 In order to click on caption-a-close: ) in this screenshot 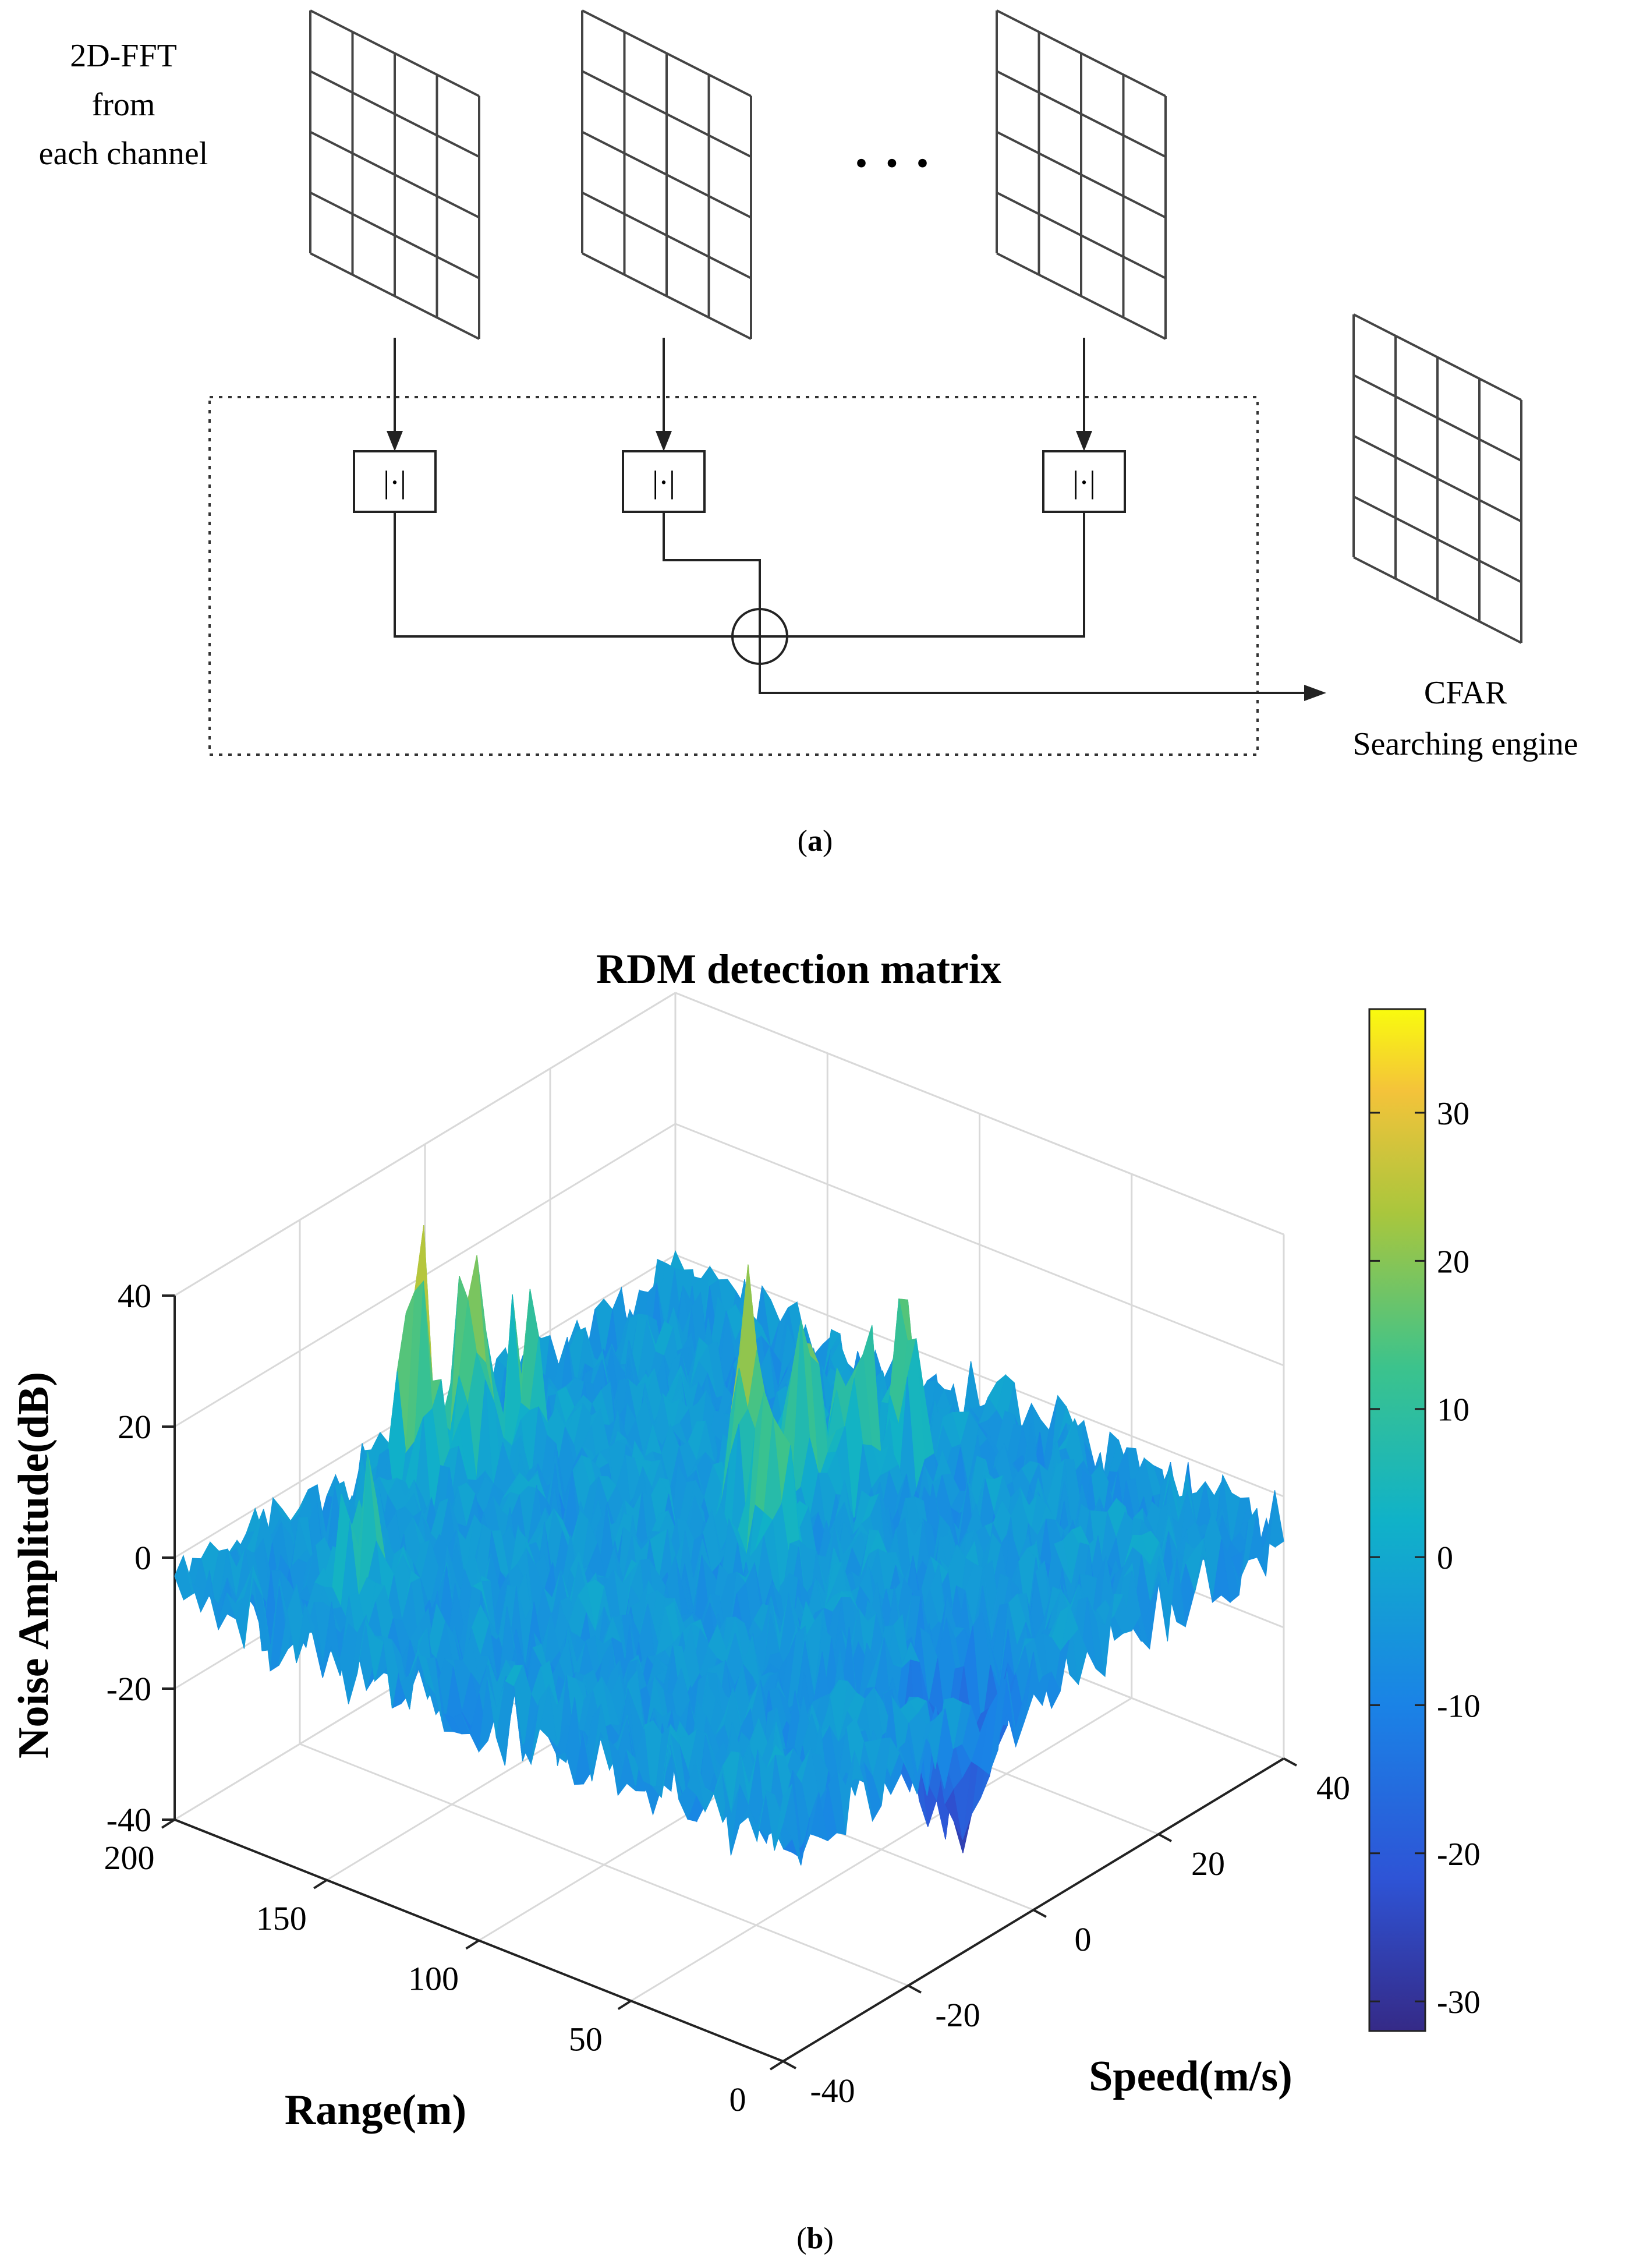, I will do `click(828, 841)`.